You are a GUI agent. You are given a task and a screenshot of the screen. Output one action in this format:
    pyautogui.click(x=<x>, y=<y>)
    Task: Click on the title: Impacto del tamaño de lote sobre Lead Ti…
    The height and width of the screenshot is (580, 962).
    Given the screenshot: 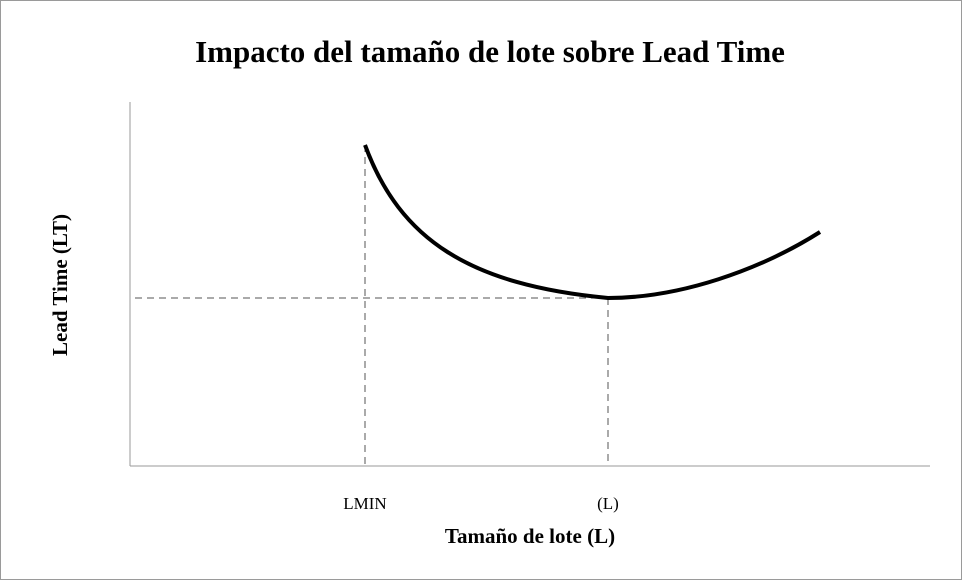 What is the action you would take?
    pyautogui.click(x=490, y=51)
    